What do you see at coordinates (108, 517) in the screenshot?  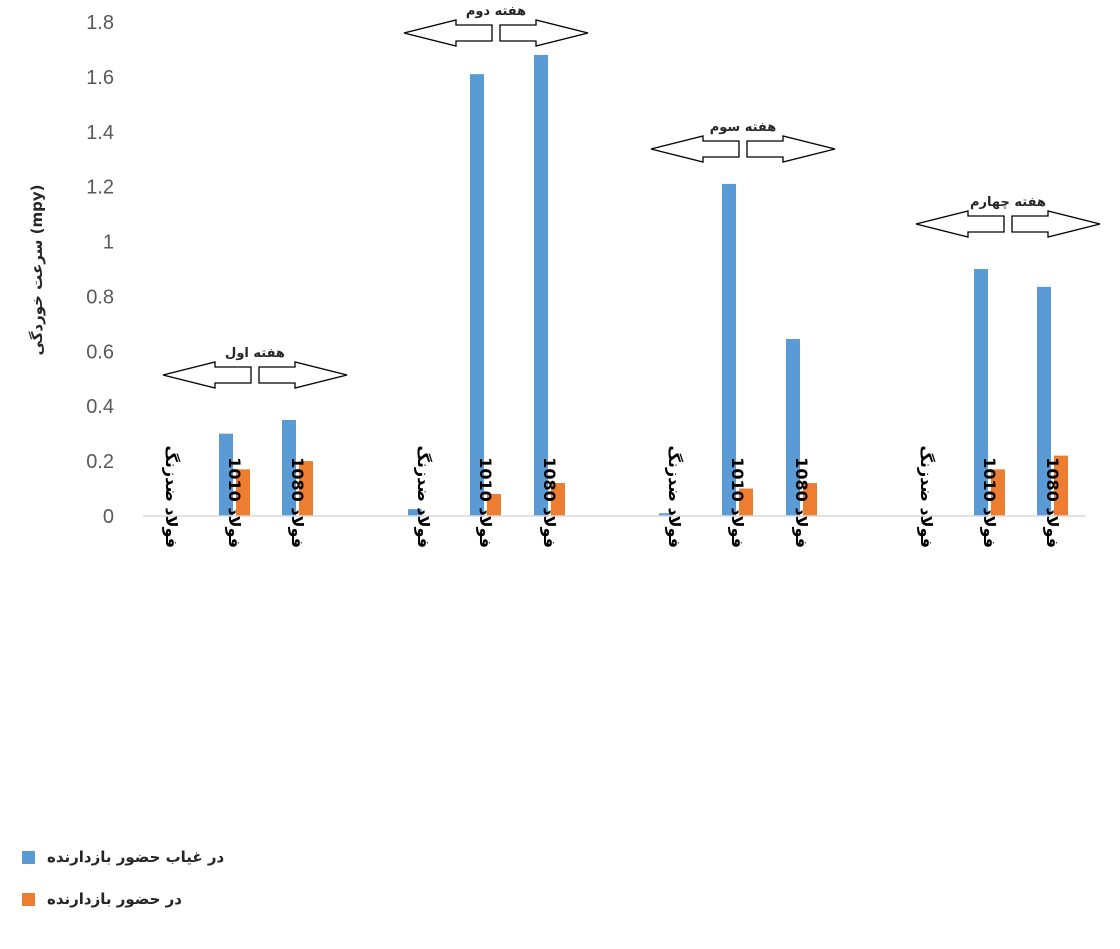 I see `y-tick-label: 0` at bounding box center [108, 517].